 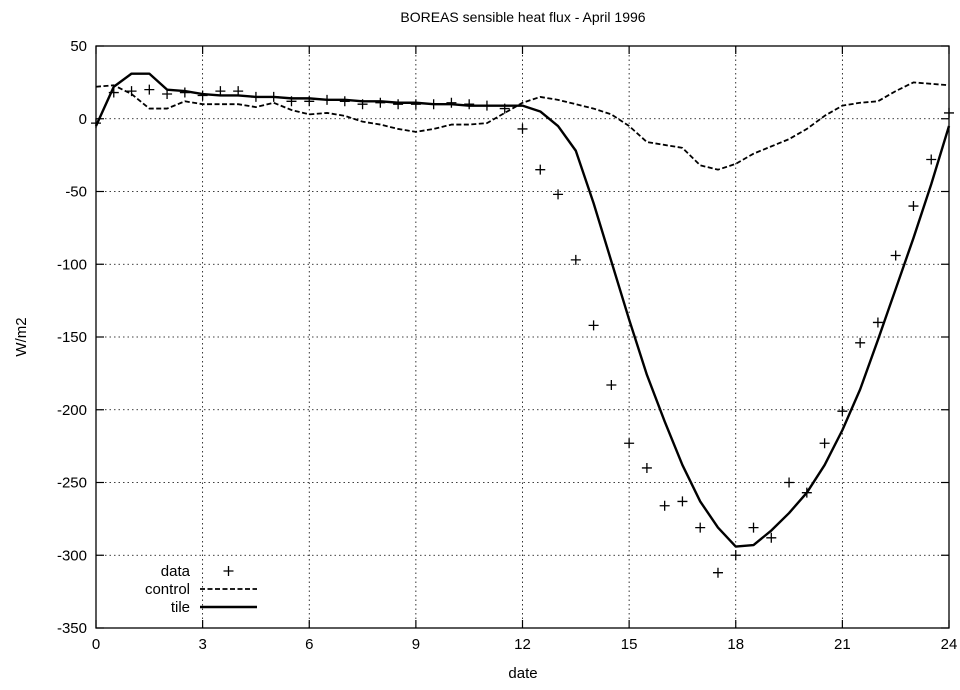 What do you see at coordinates (167, 589) in the screenshot?
I see `legend-label-control: control` at bounding box center [167, 589].